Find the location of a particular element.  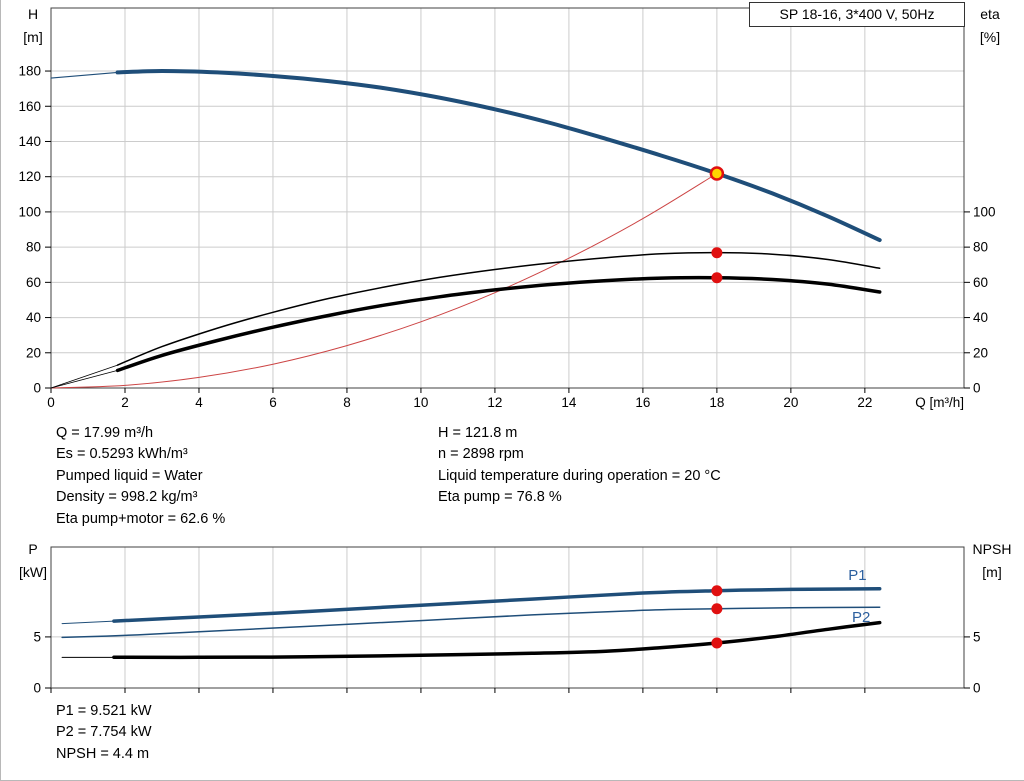

eta-total-curve is located at coordinates (498, 324).